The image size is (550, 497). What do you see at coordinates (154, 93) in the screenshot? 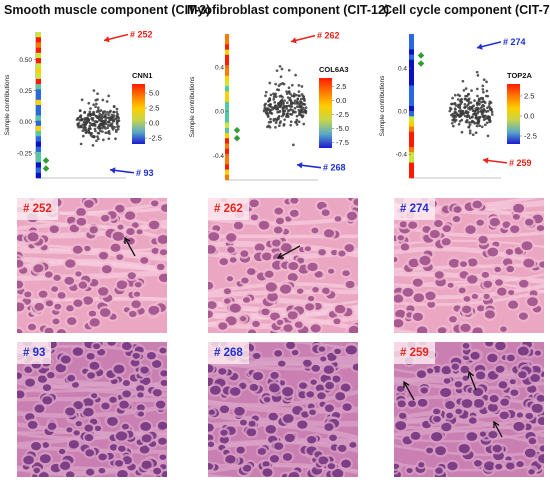
I see `colorbar-tick-label: 5.0` at bounding box center [154, 93].